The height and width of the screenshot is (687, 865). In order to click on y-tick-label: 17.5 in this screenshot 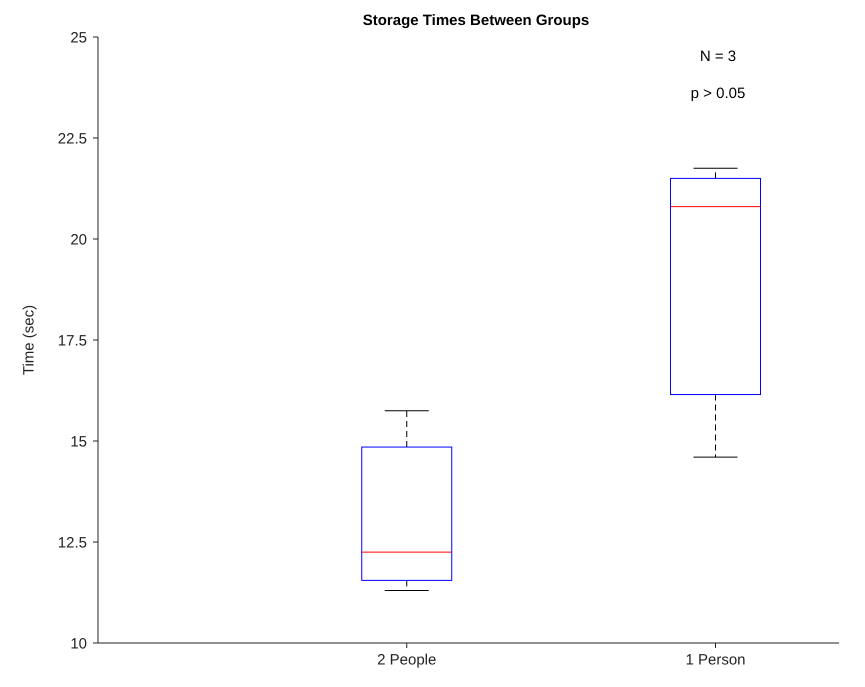, I will do `click(72, 341)`.